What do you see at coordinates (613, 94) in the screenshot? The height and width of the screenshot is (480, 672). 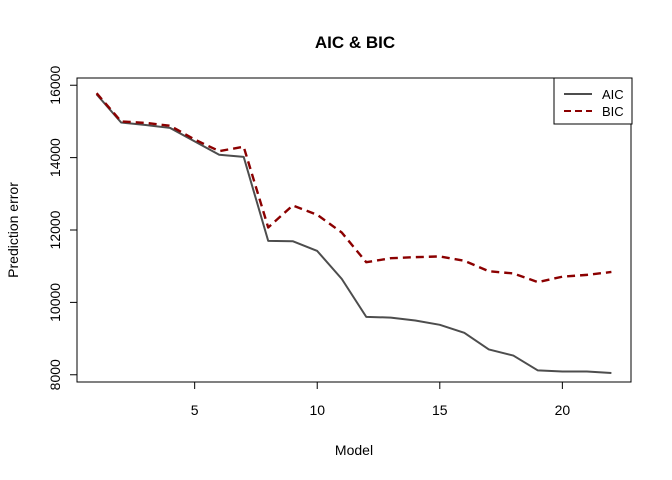 I see `legend-label-aic: AIC` at bounding box center [613, 94].